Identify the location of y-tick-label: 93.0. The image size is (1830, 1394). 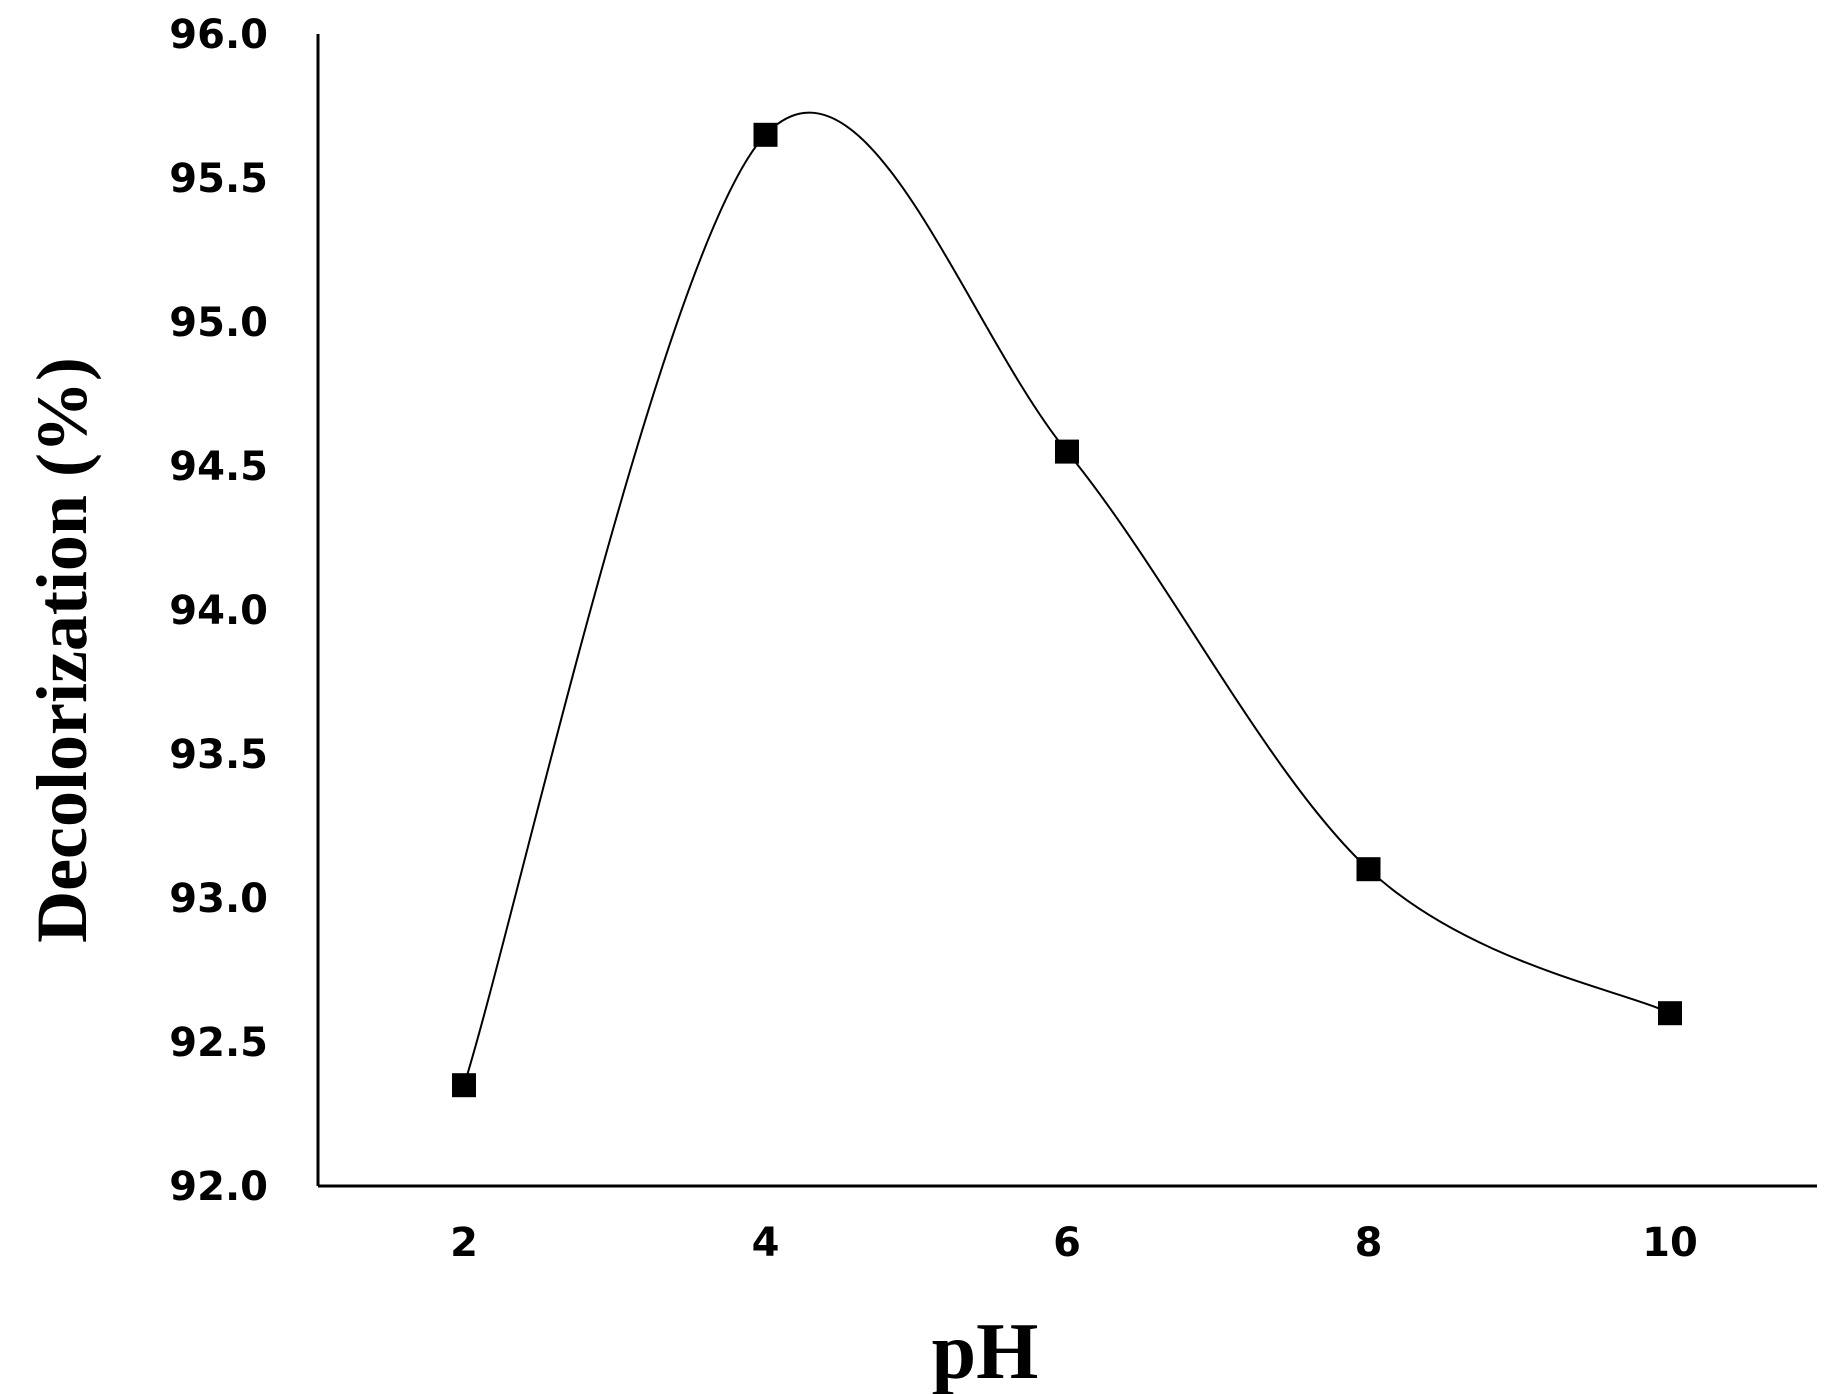
(218, 899).